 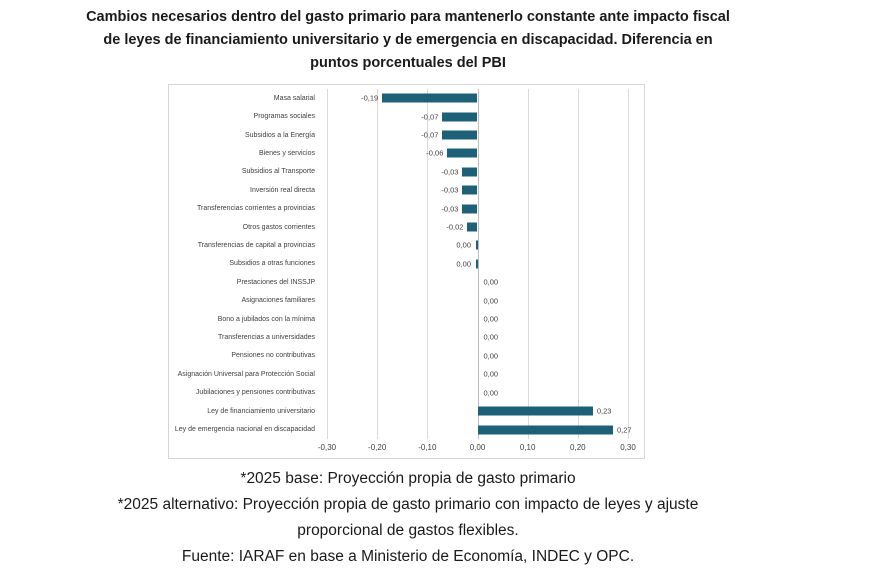 What do you see at coordinates (248, 190) in the screenshot?
I see `category-label: Inversión real directa` at bounding box center [248, 190].